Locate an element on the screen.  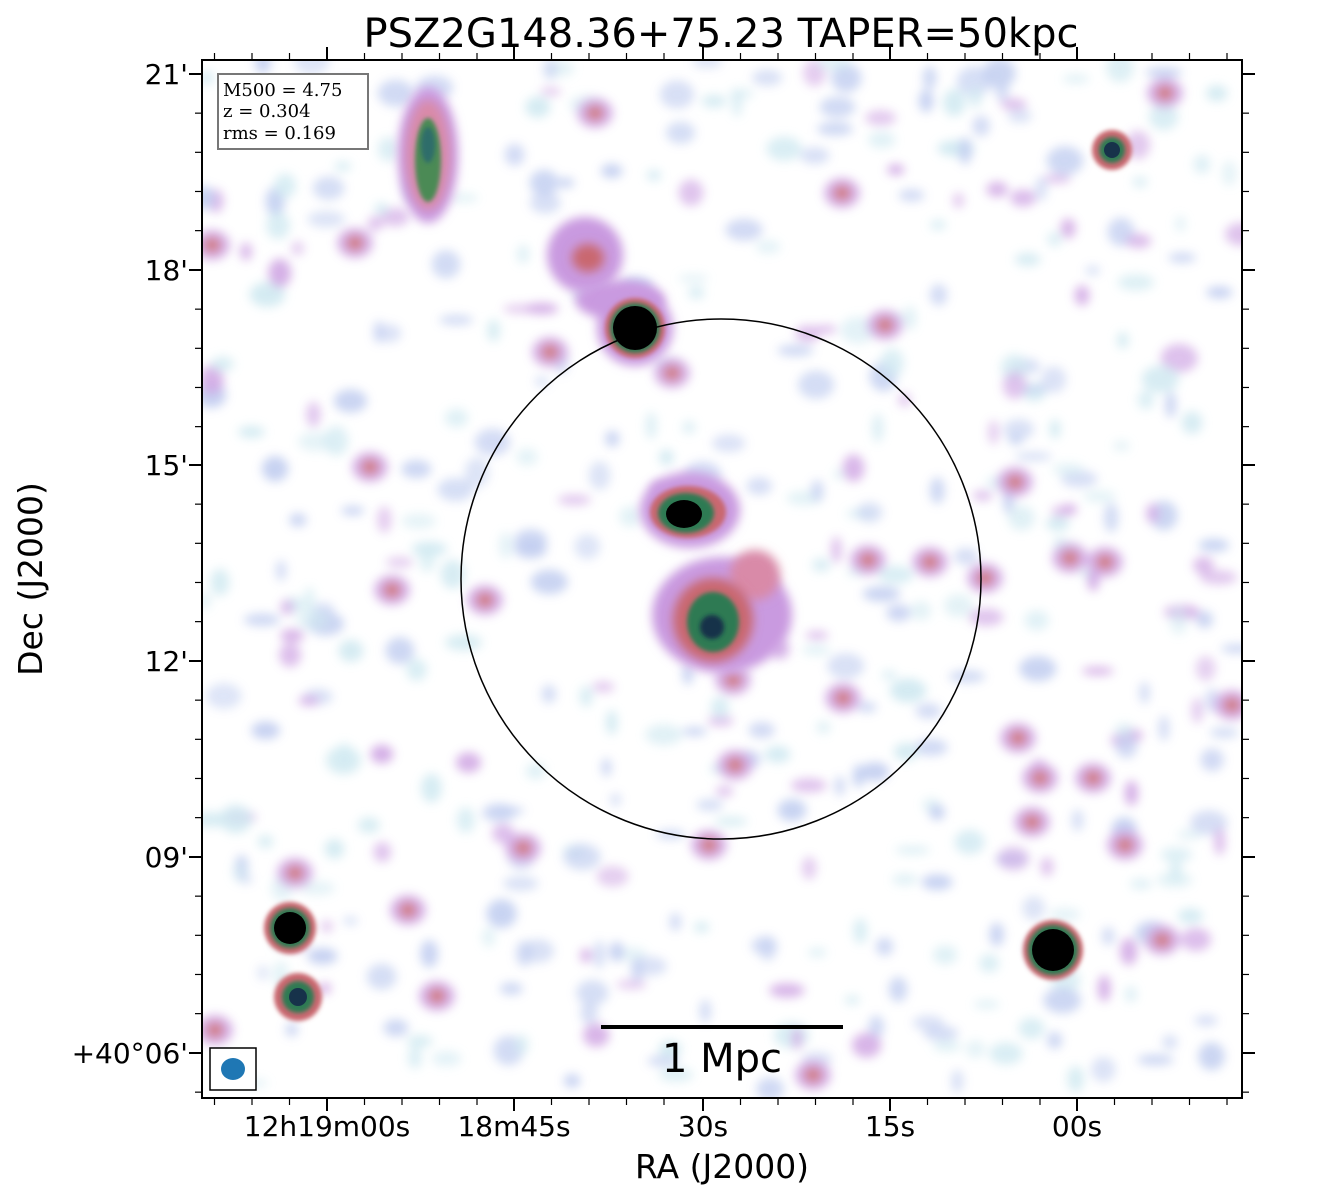
x-axis-label: RA (J2000) is located at coordinates (722, 1166).